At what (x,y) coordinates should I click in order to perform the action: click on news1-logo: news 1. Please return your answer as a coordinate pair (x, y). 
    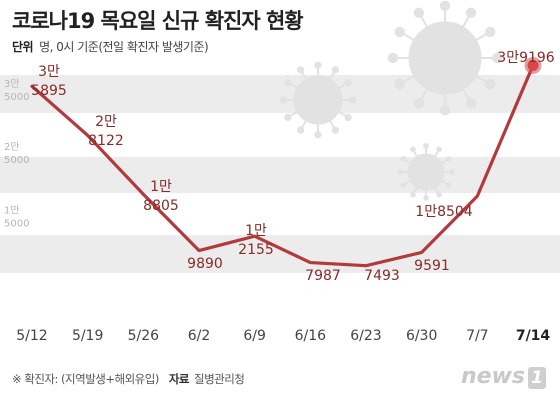
    Looking at the image, I should click on (503, 376).